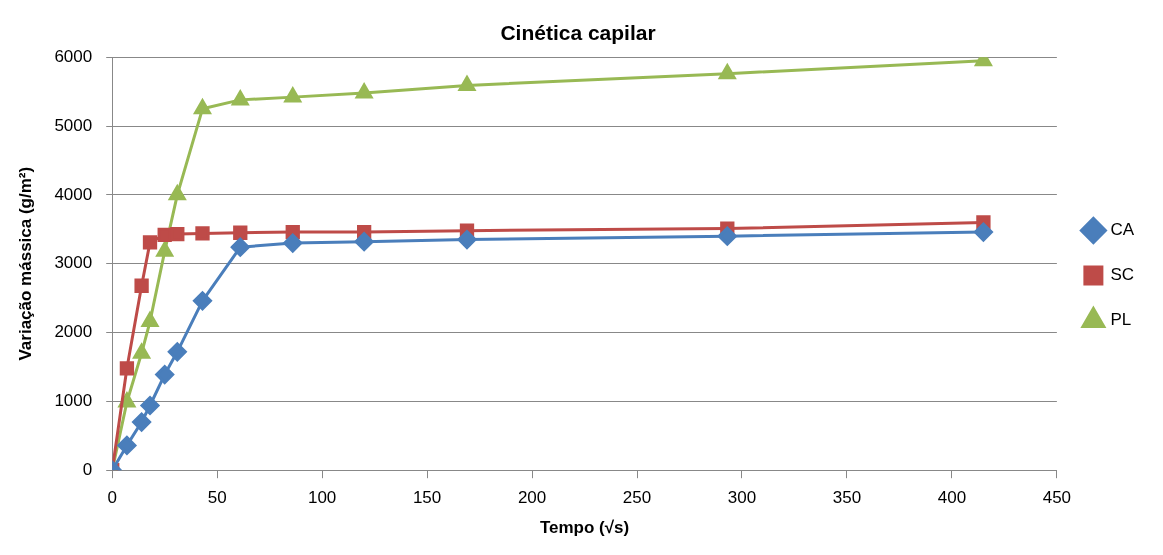 This screenshot has height=555, width=1163. I want to click on chart-title: Cinética capilar, so click(578, 33).